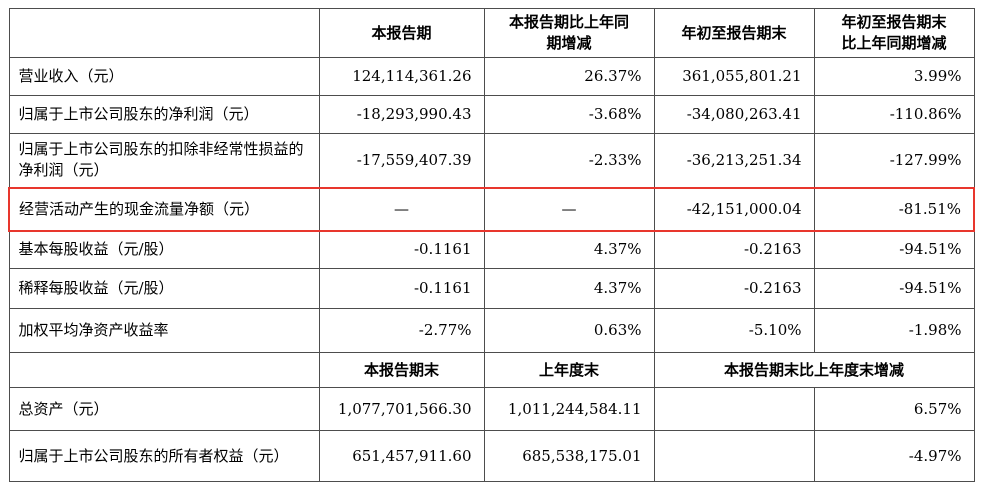 The width and height of the screenshot is (981, 487). I want to click on cell-value: -2.77%, so click(401, 330).